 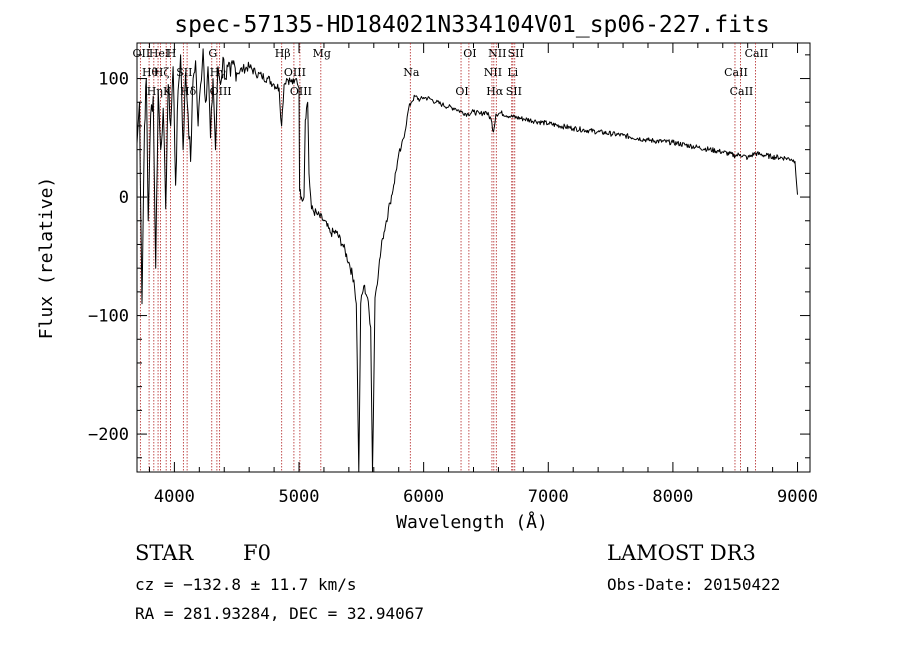 I want to click on line-marker-label: G, so click(x=212, y=53).